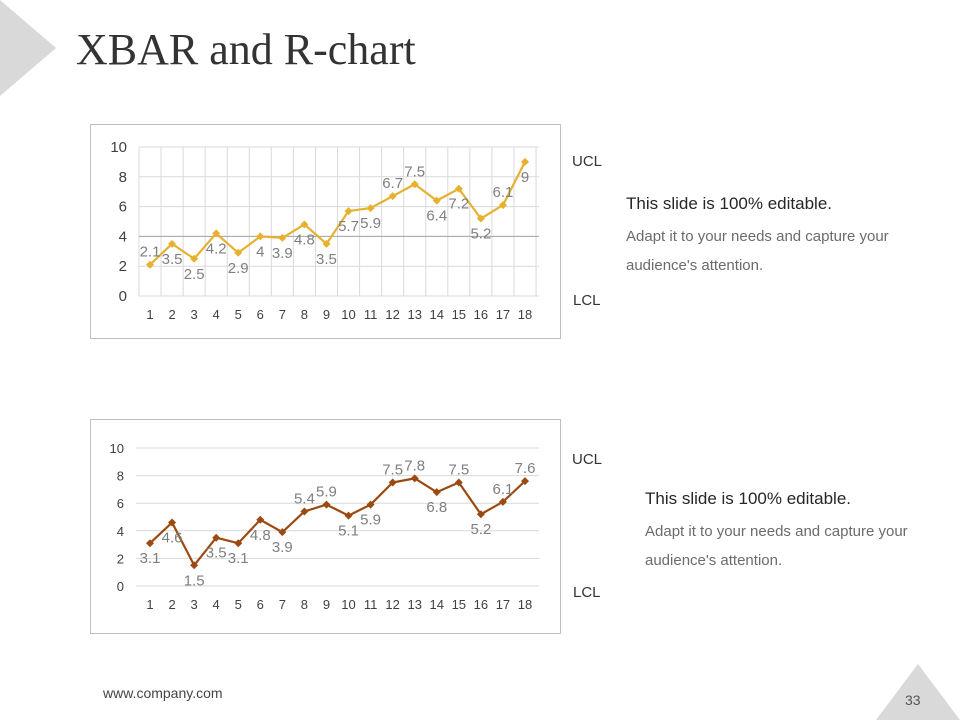 Image resolution: width=960 pixels, height=720 pixels. I want to click on r-data-label: 6.8, so click(436, 507).